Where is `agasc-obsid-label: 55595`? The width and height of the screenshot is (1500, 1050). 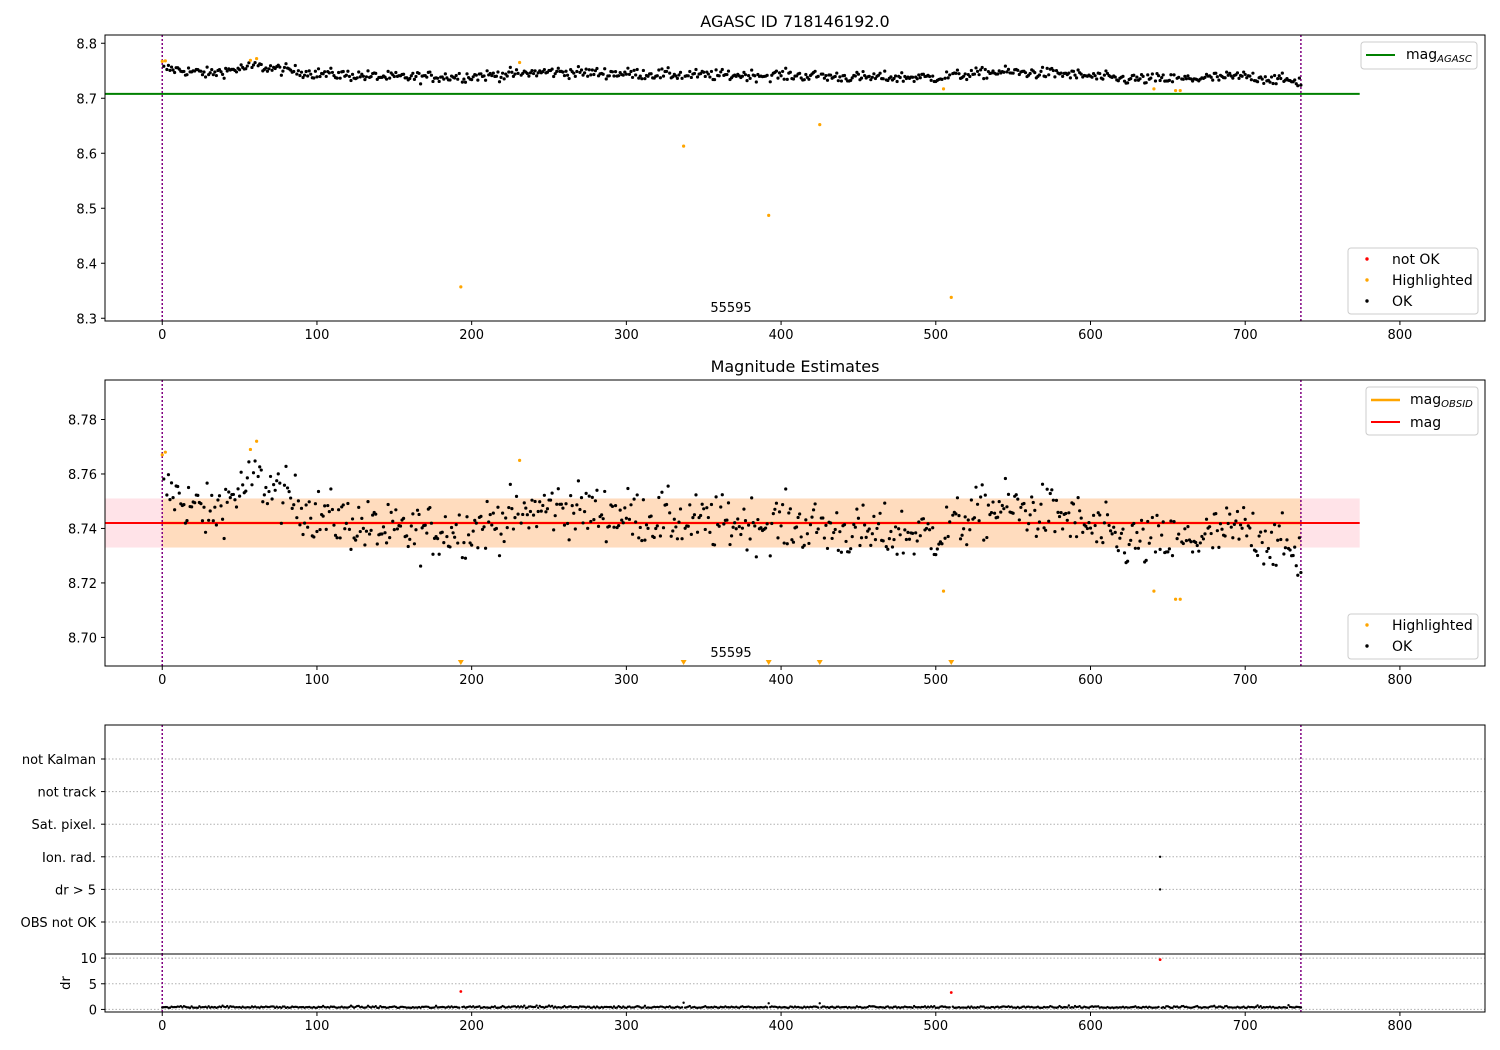
agasc-obsid-label: 55595 is located at coordinates (730, 308).